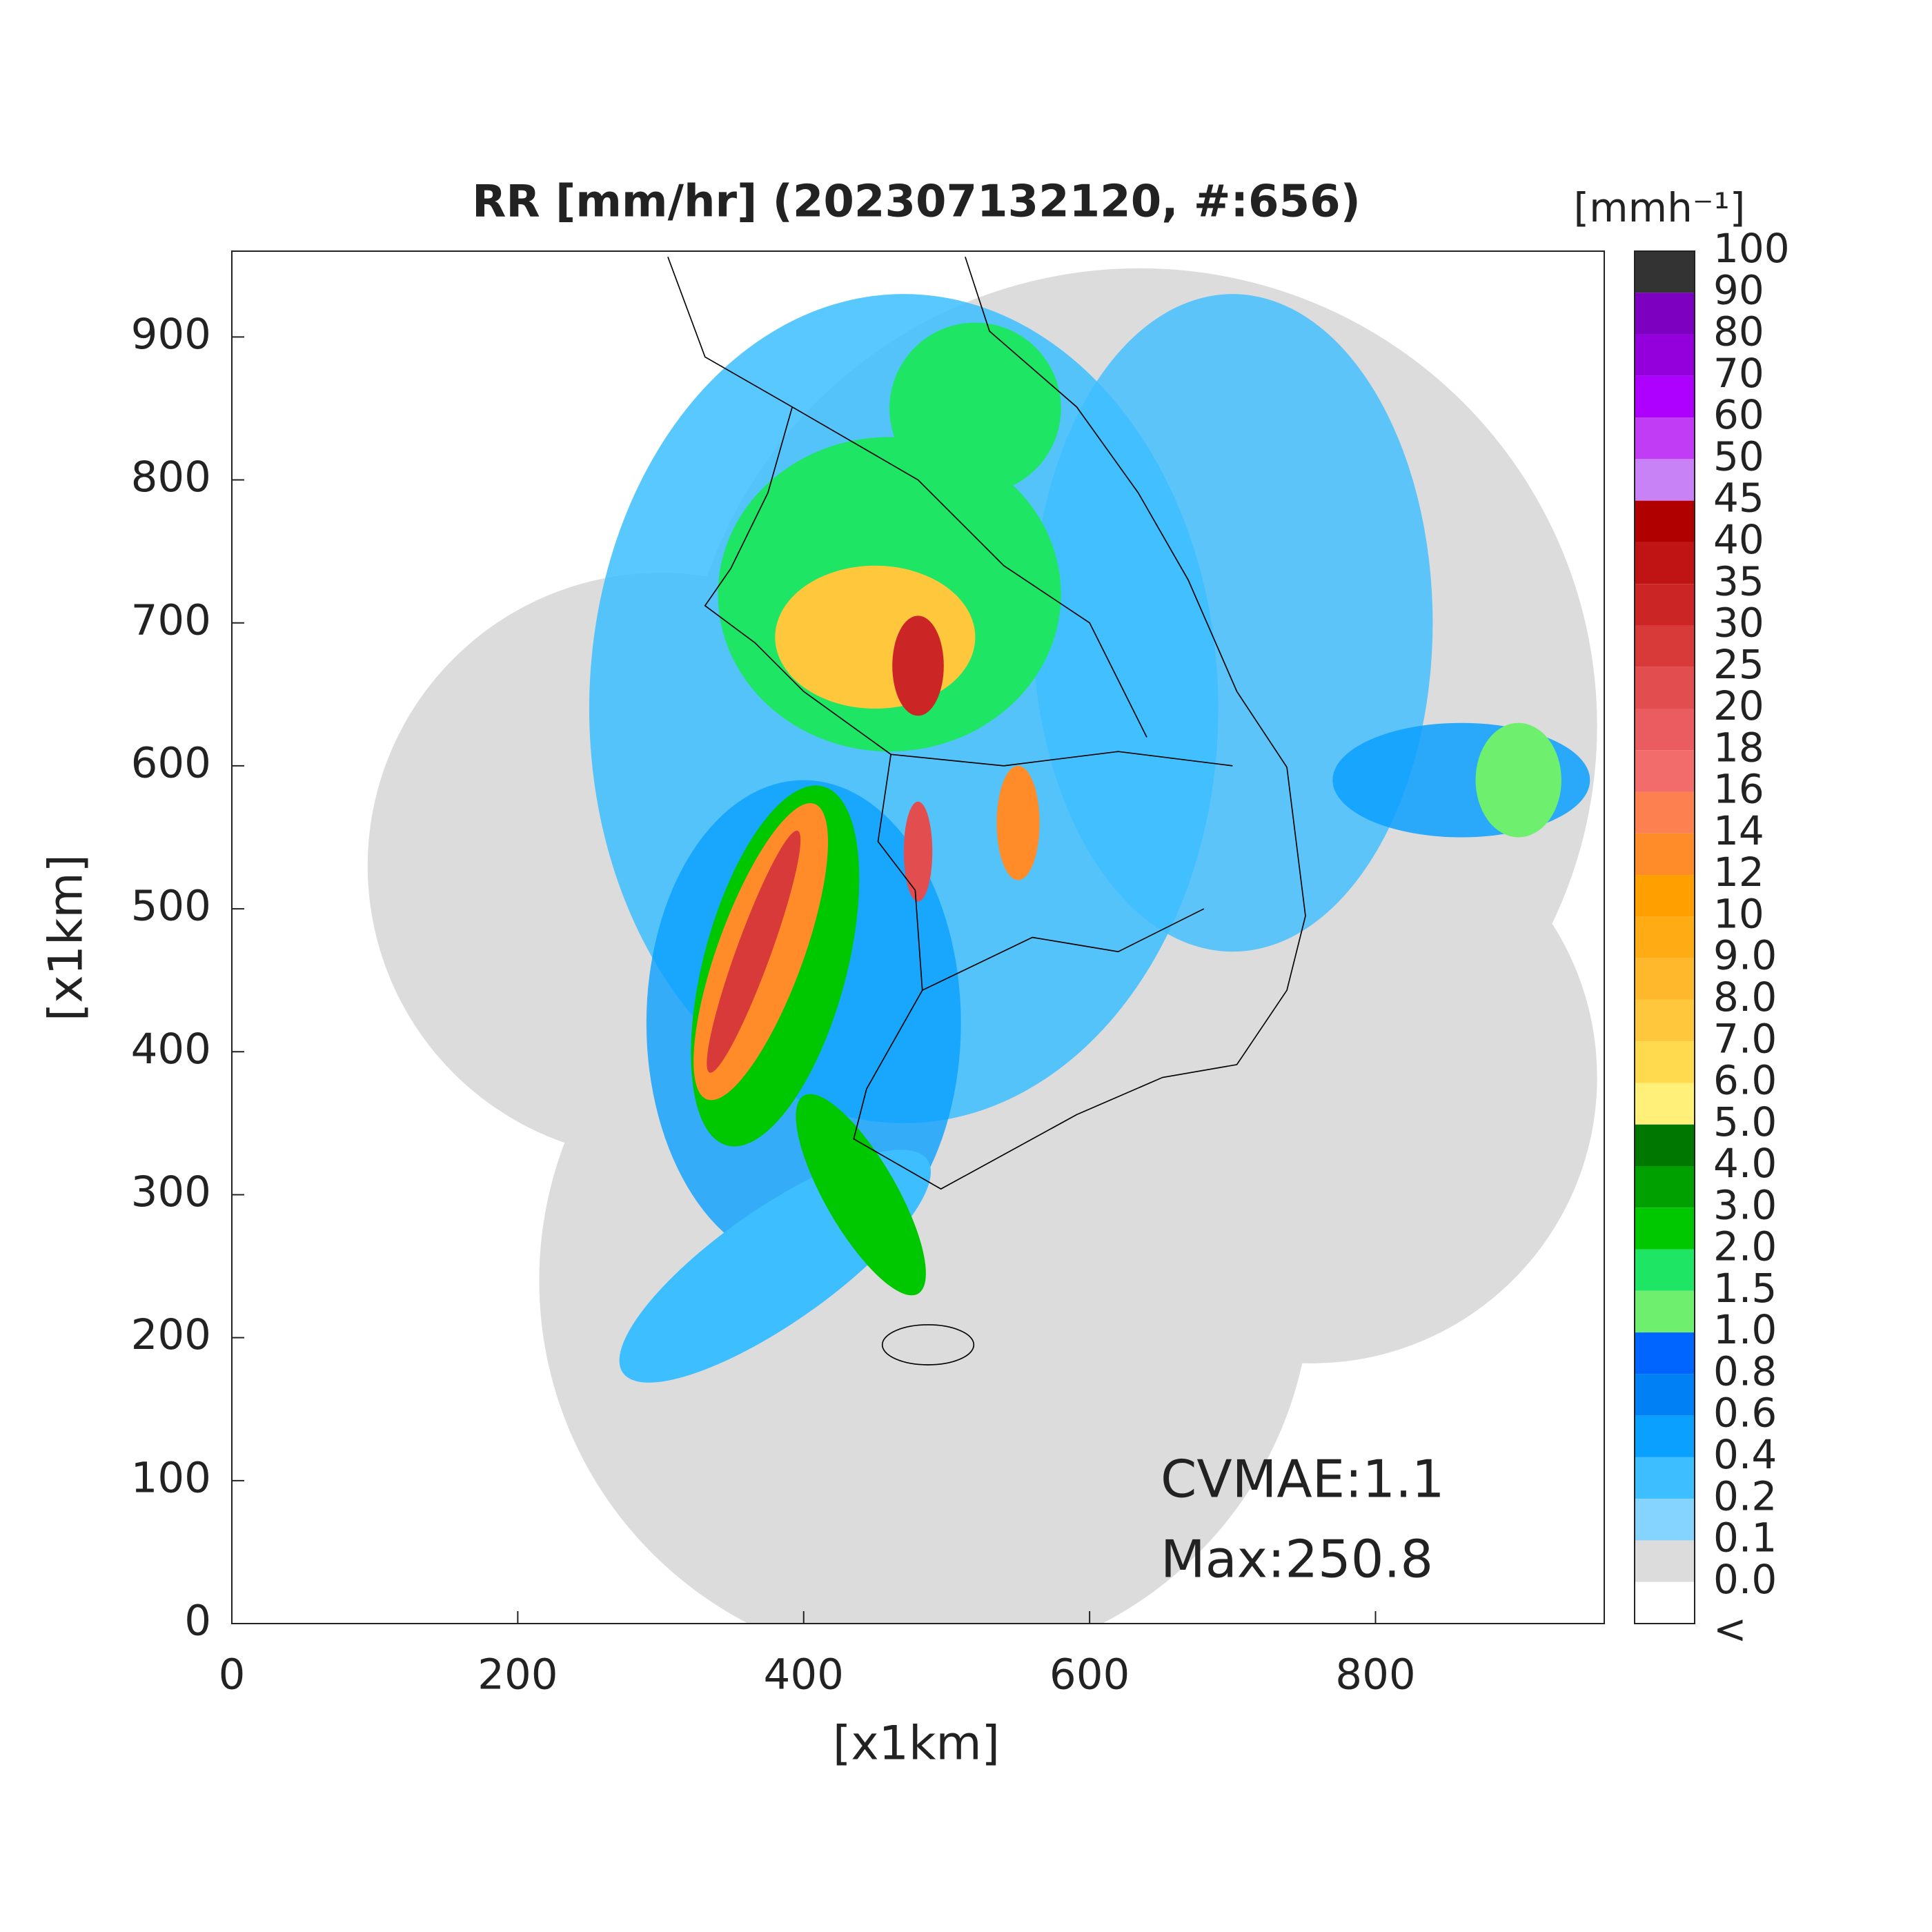 The height and width of the screenshot is (1932, 1932). I want to click on colorbar-tick-label: 3.0, so click(1745, 1204).